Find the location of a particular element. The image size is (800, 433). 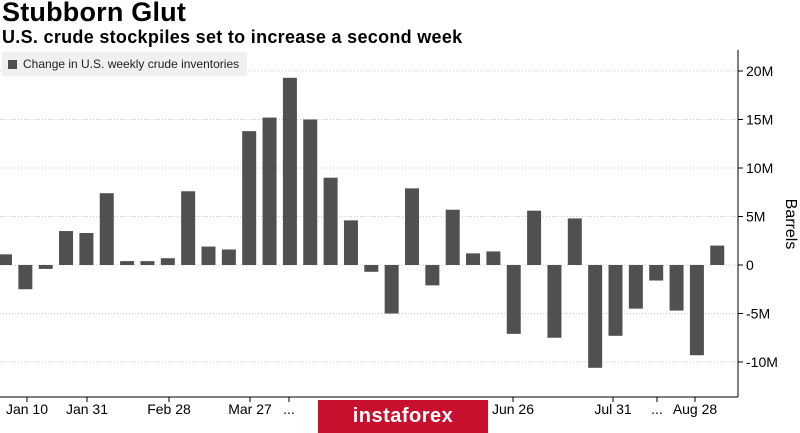

x-tick-label: Aug 28 is located at coordinates (695, 409).